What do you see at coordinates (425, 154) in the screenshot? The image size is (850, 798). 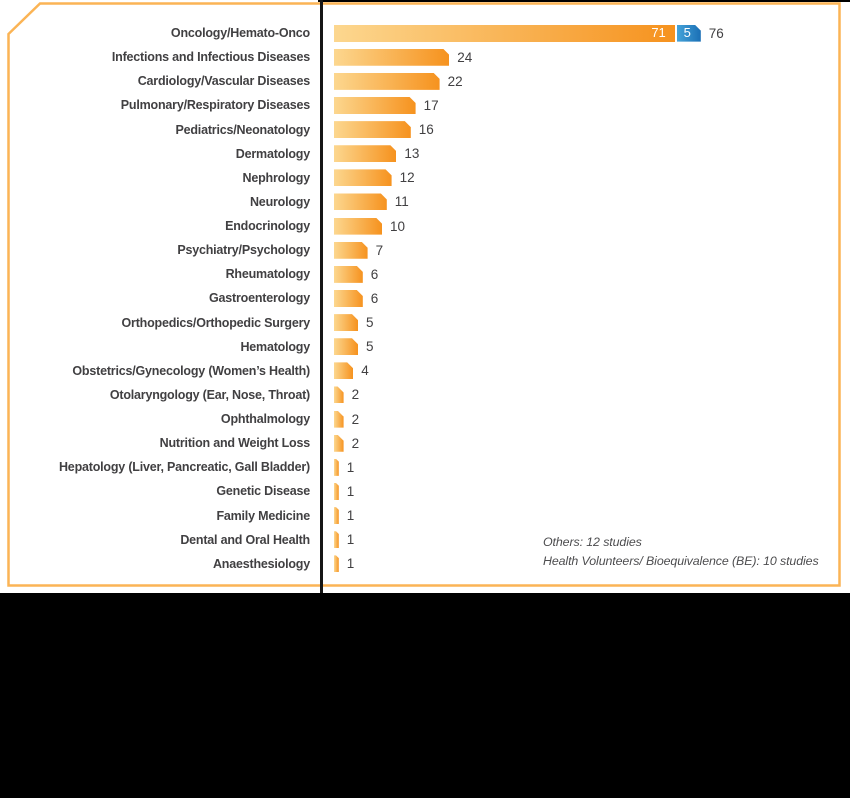 I see `chart-row: Dermatology 13` at bounding box center [425, 154].